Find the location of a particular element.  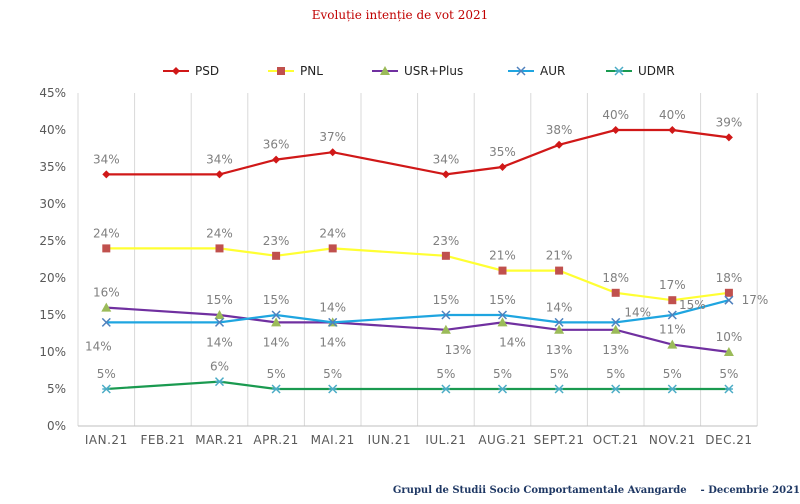

data-label: 36% is located at coordinates (276, 145).